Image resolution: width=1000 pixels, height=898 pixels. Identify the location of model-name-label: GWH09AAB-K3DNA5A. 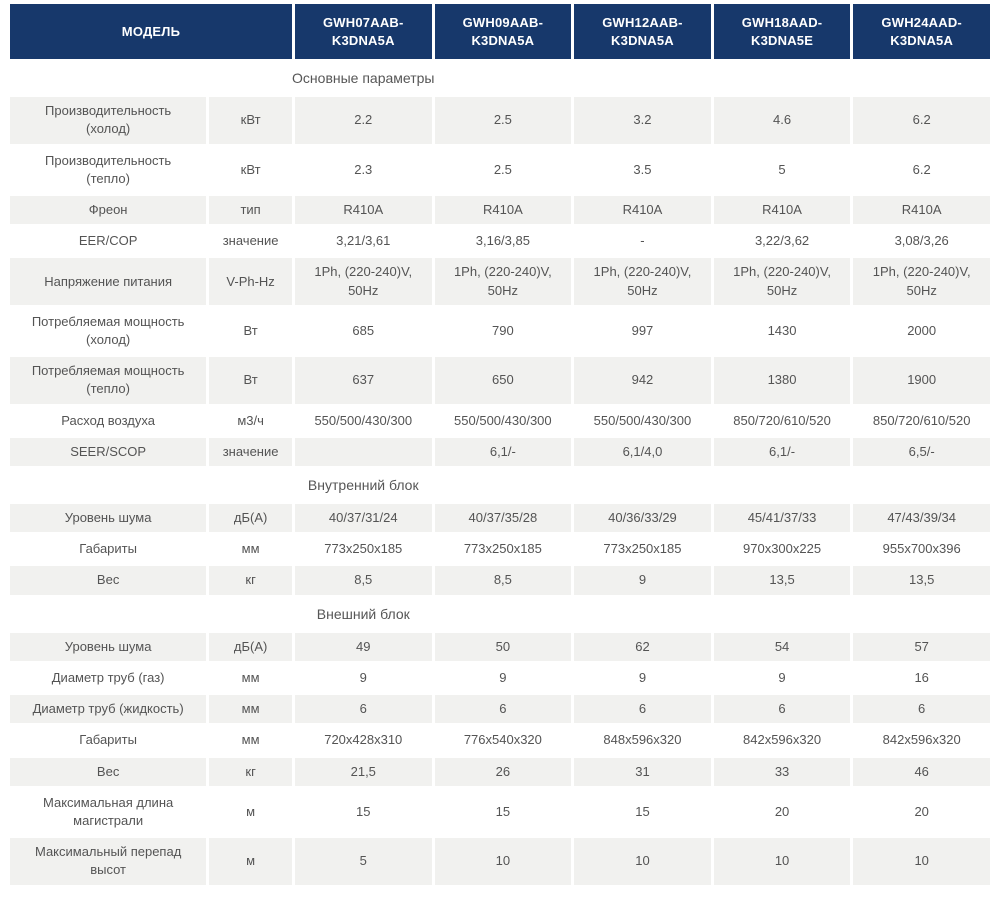
(503, 31).